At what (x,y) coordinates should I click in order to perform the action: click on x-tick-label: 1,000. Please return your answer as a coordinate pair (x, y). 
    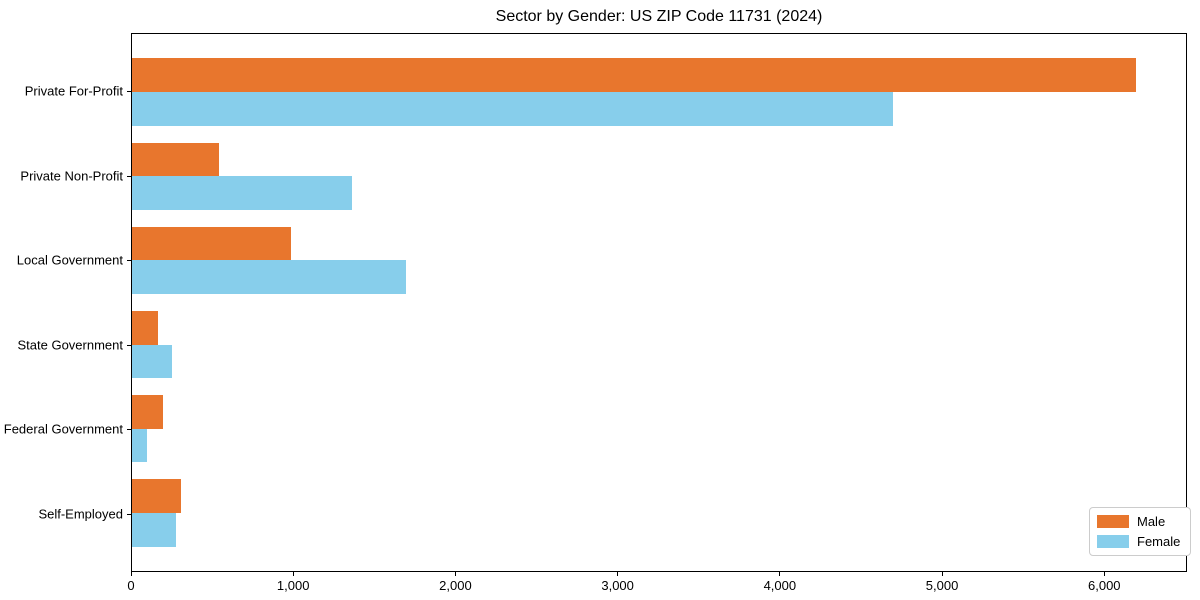
    Looking at the image, I should click on (293, 585).